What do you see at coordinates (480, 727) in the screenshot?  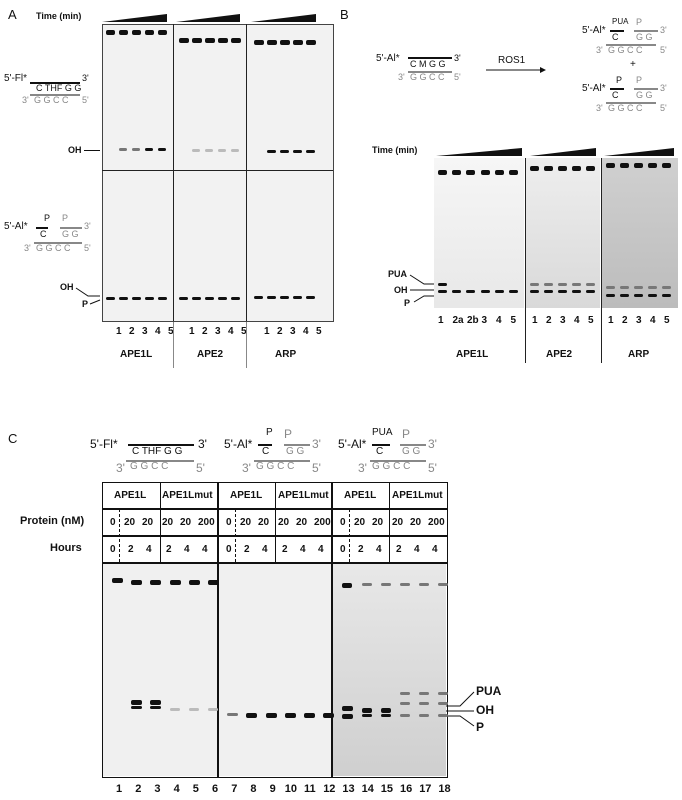 I see `panel-c-marker-p: P` at bounding box center [480, 727].